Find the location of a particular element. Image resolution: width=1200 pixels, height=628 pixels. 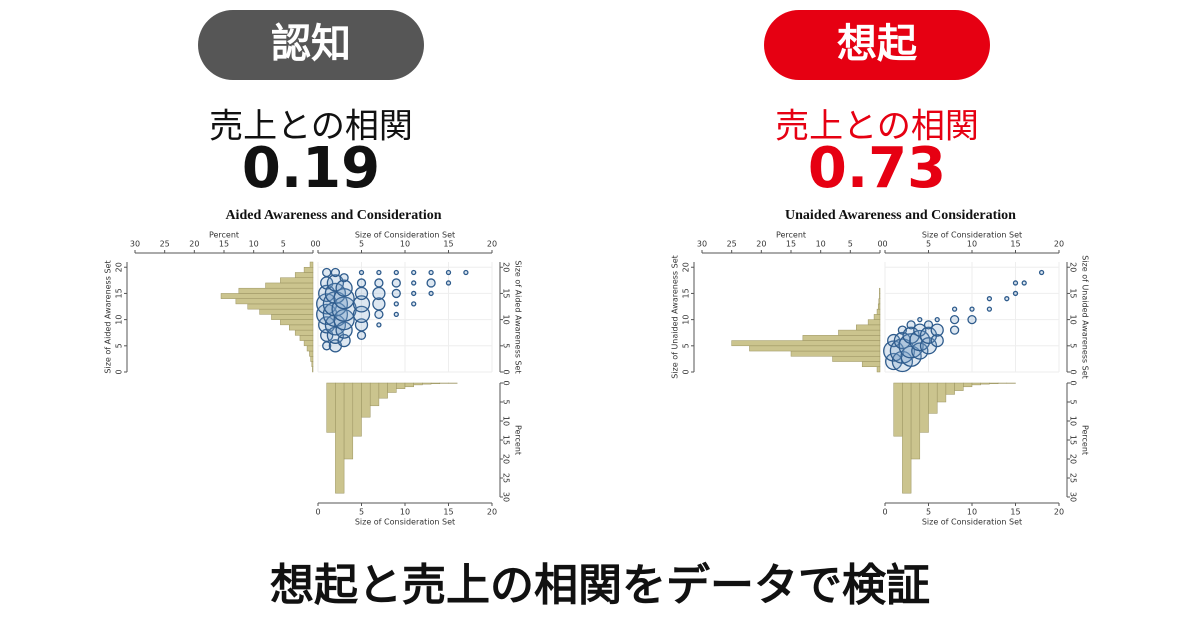

y-tick-label: 15 is located at coordinates (686, 293).